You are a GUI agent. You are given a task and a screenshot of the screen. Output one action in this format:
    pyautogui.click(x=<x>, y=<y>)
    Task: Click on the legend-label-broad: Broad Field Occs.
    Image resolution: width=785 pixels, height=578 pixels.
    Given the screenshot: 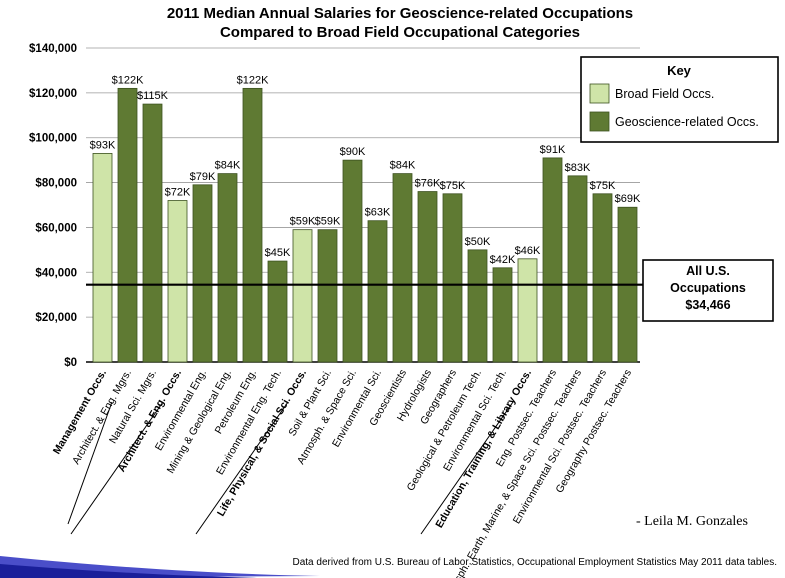 What is the action you would take?
    pyautogui.click(x=664, y=94)
    